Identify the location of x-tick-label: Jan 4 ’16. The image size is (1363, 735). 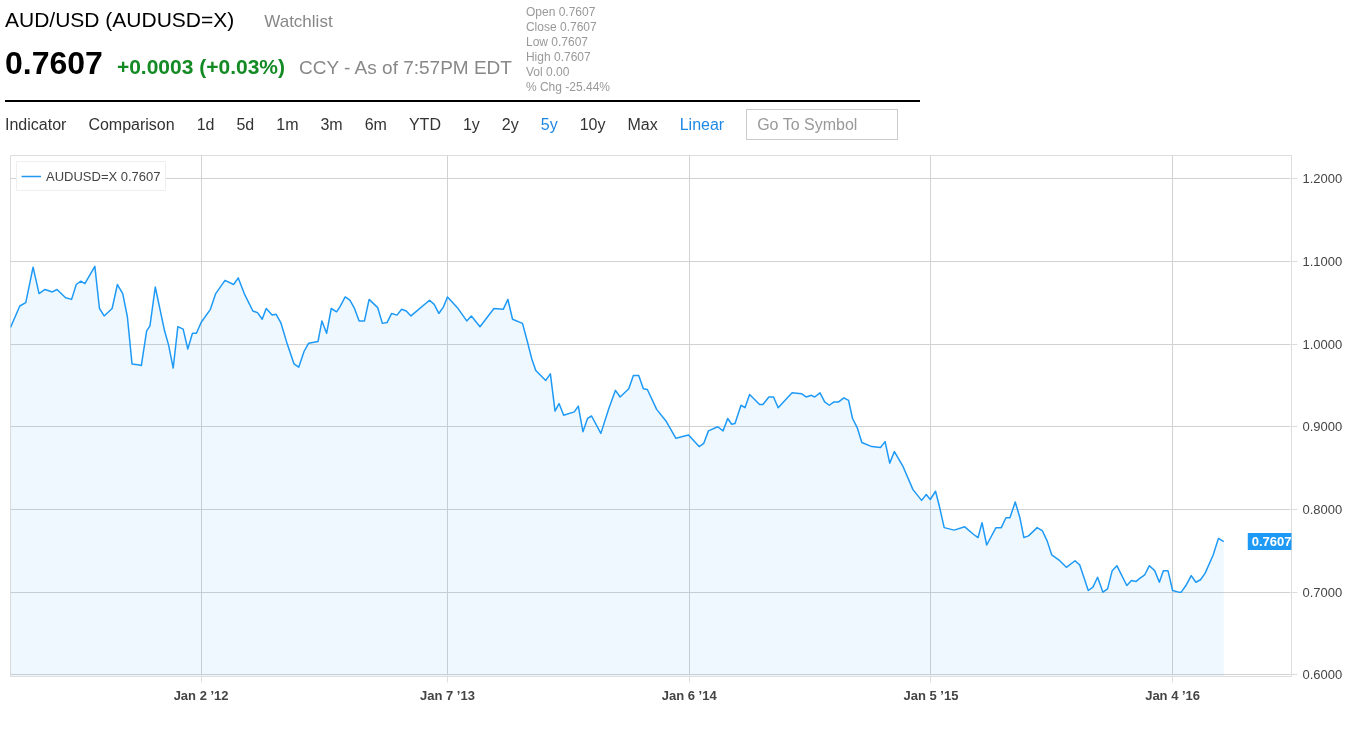
(1173, 695).